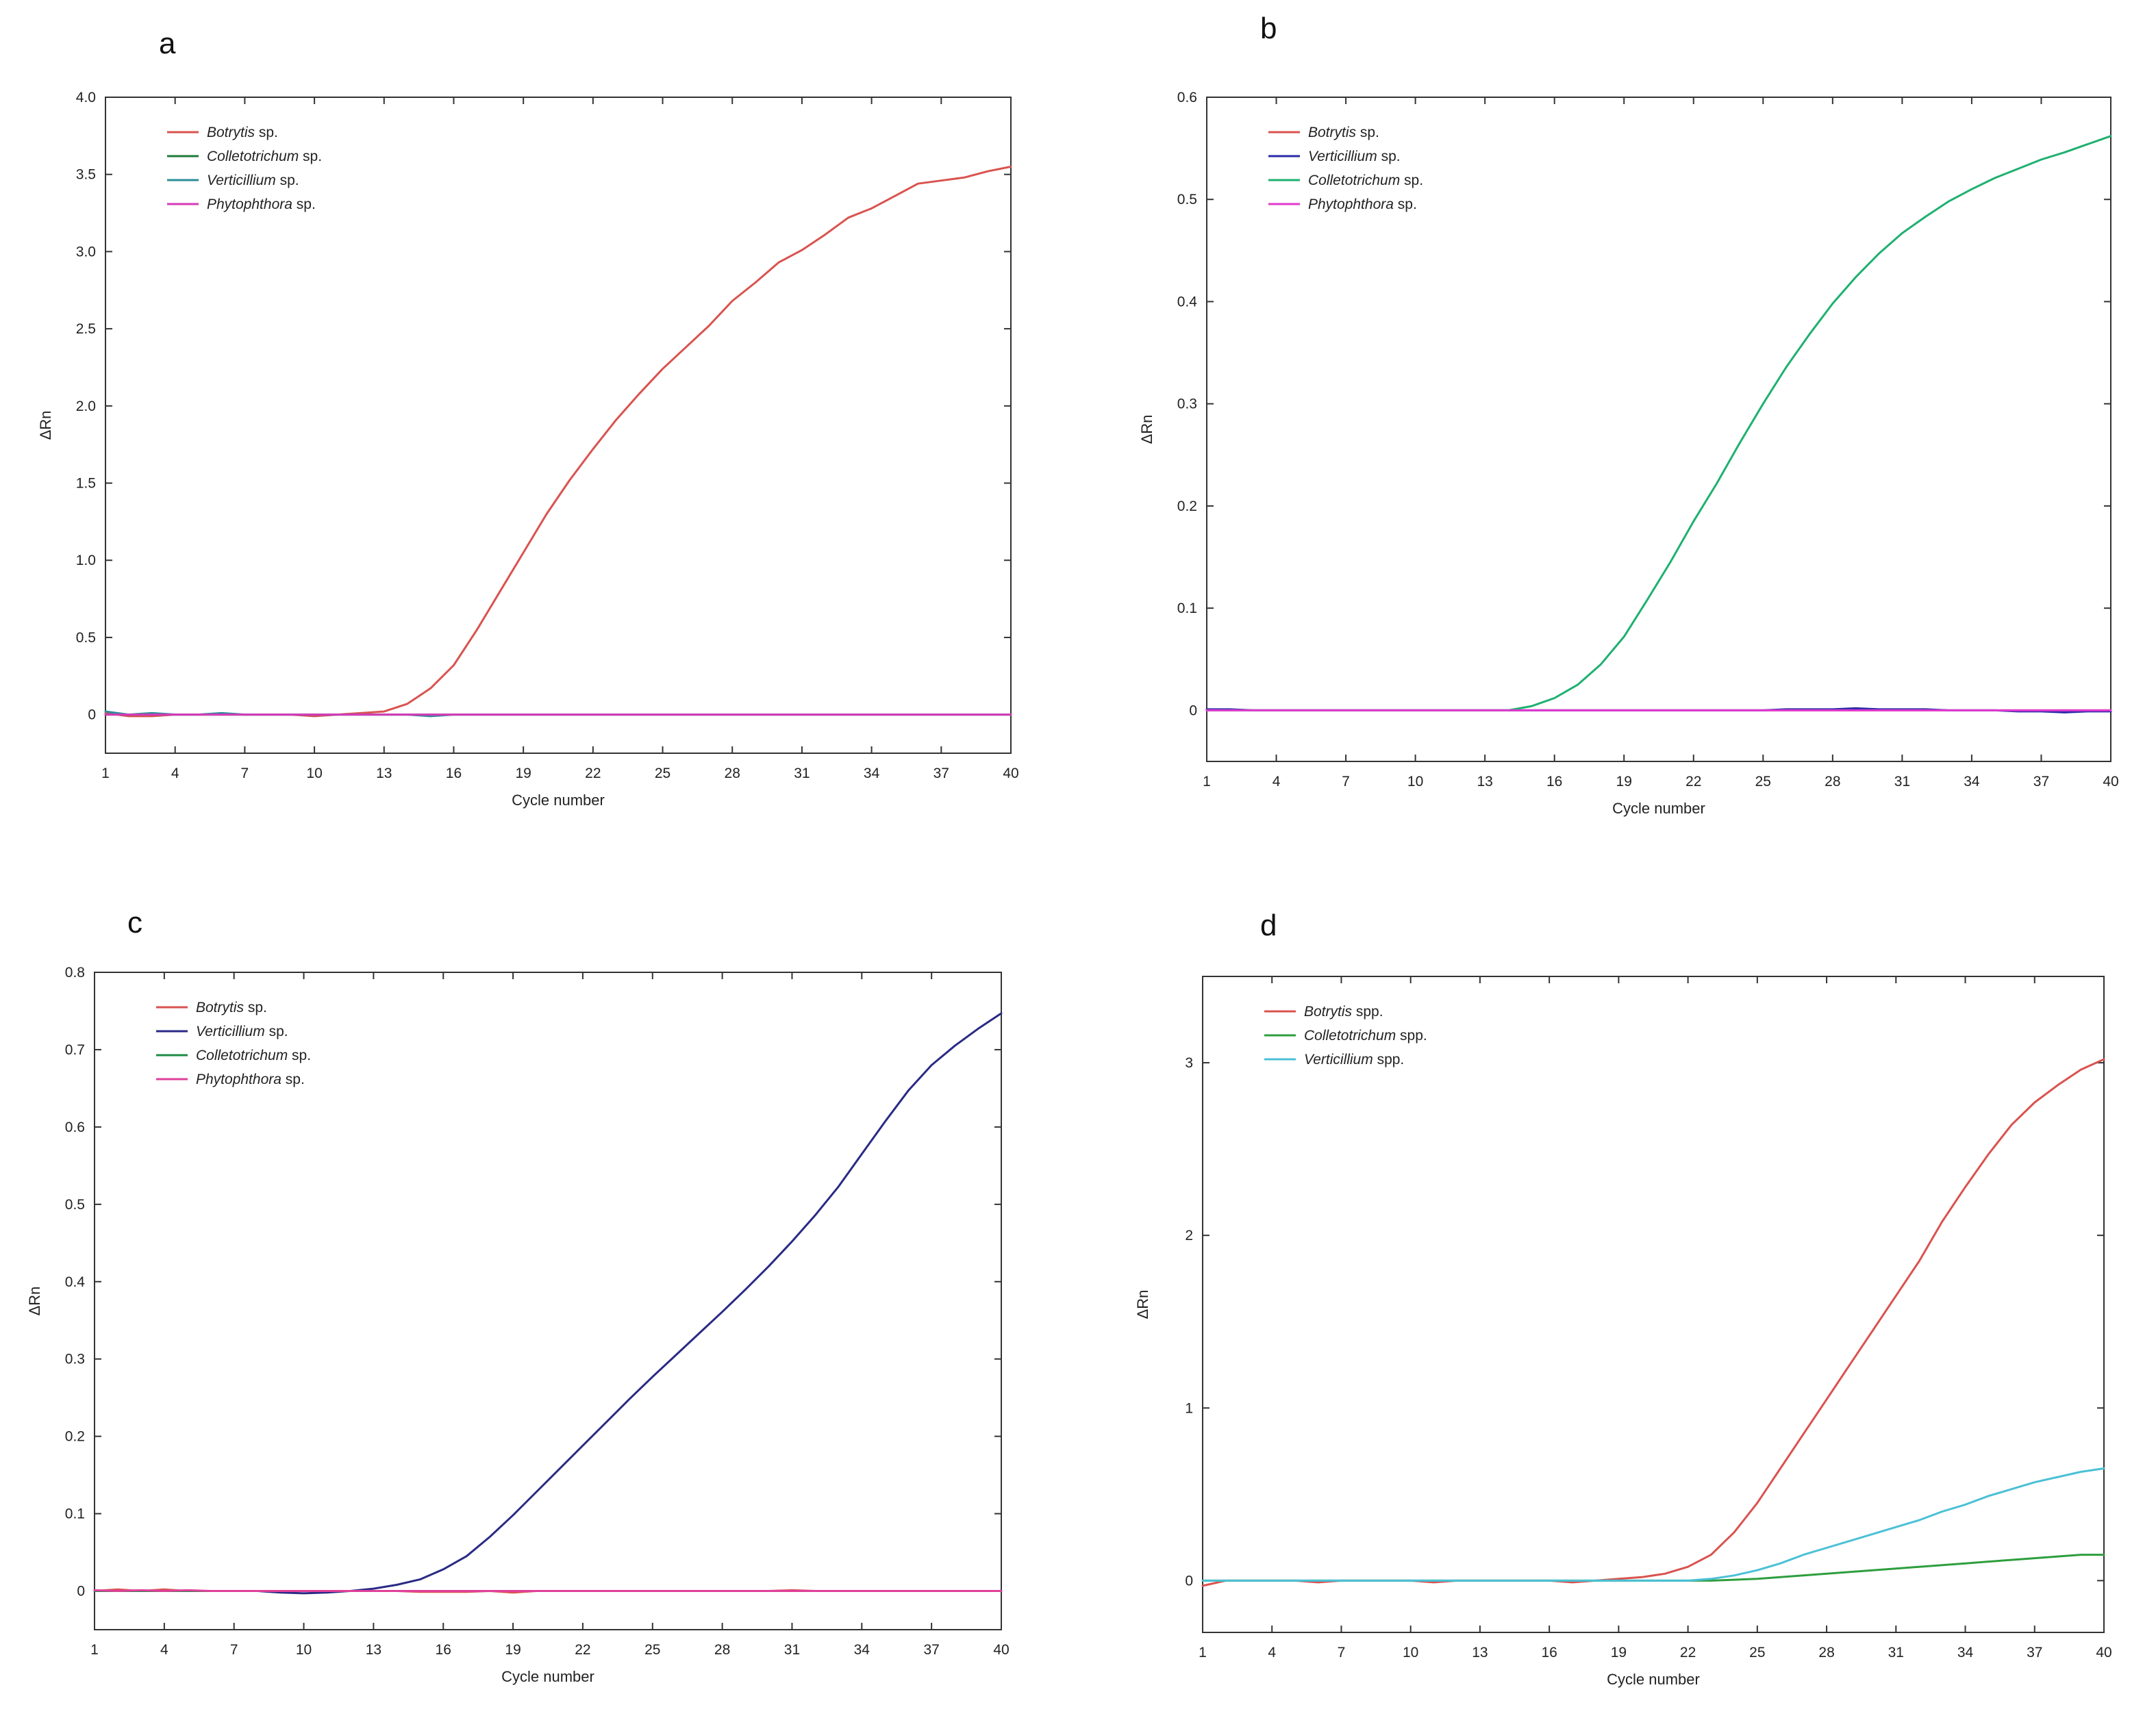 The width and height of the screenshot is (2156, 1718). What do you see at coordinates (1268, 29) in the screenshot?
I see `panel-letter: b` at bounding box center [1268, 29].